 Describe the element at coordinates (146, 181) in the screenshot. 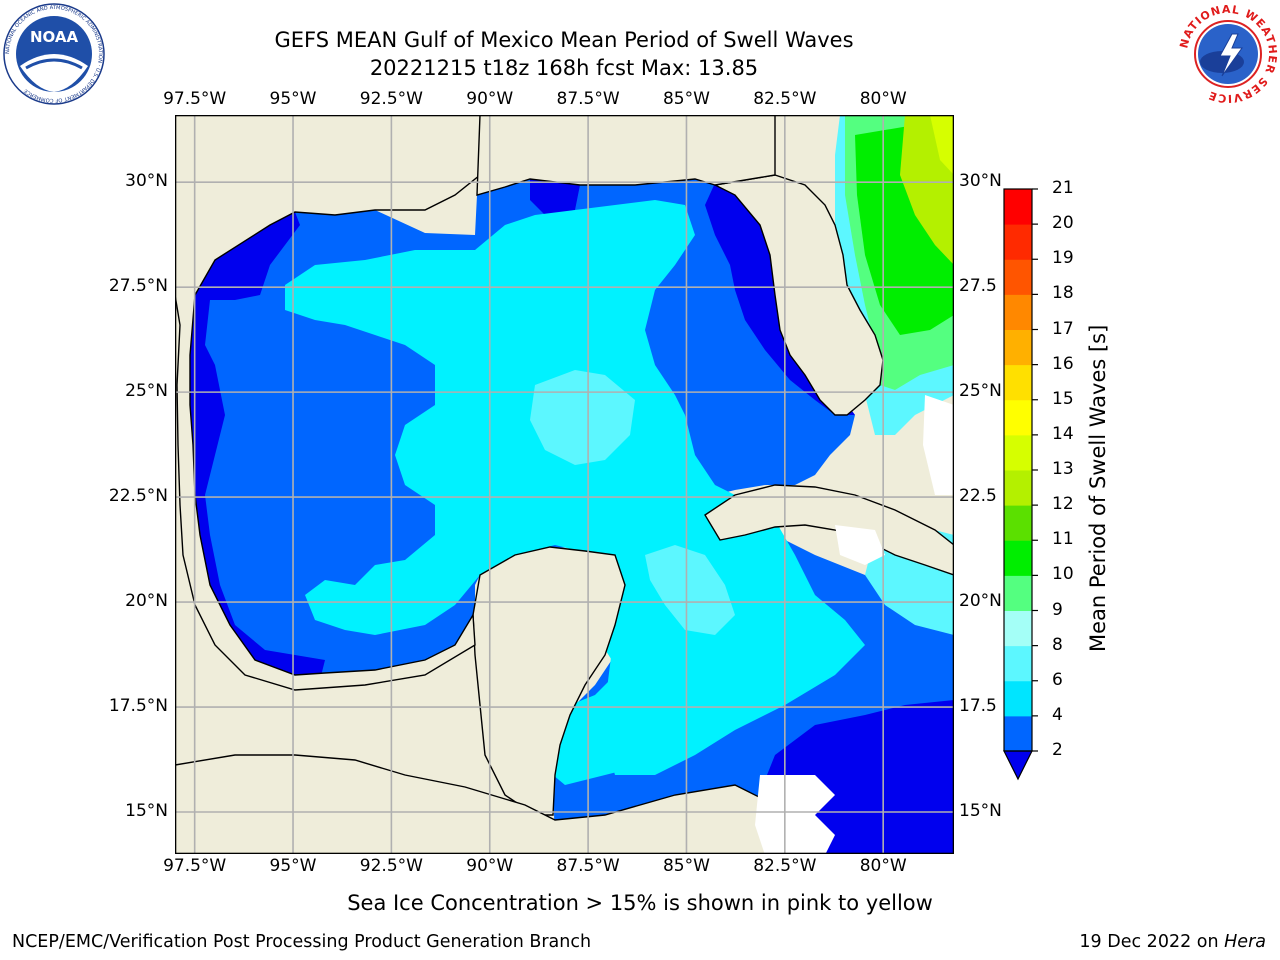

I see `lat-tick-label-left: 30°N` at that location.